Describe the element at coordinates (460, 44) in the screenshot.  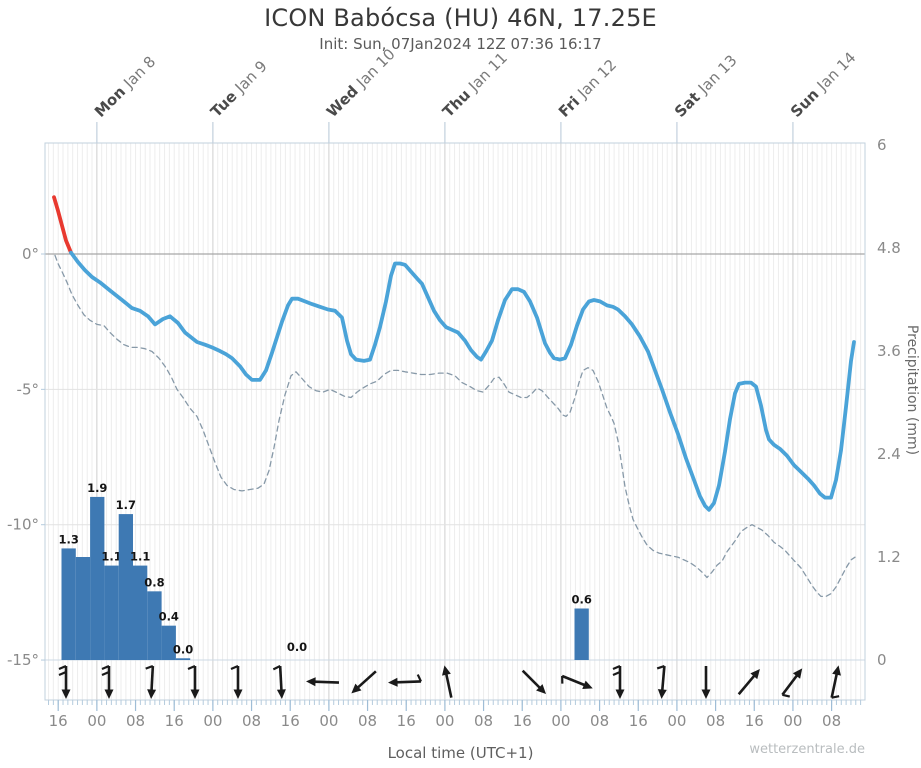
I see `chart-subtitle: Init: Sun, 07Jan2024 12Z 07:36 16:17` at that location.